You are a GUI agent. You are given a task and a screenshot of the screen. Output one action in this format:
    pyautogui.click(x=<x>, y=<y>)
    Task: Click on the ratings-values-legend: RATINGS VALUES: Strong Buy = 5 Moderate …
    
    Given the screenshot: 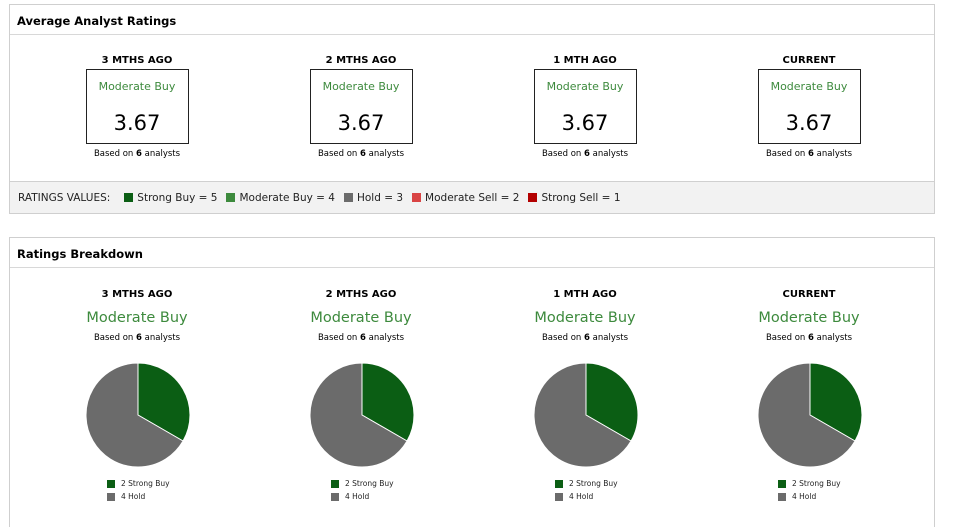 What is the action you would take?
    pyautogui.click(x=472, y=197)
    